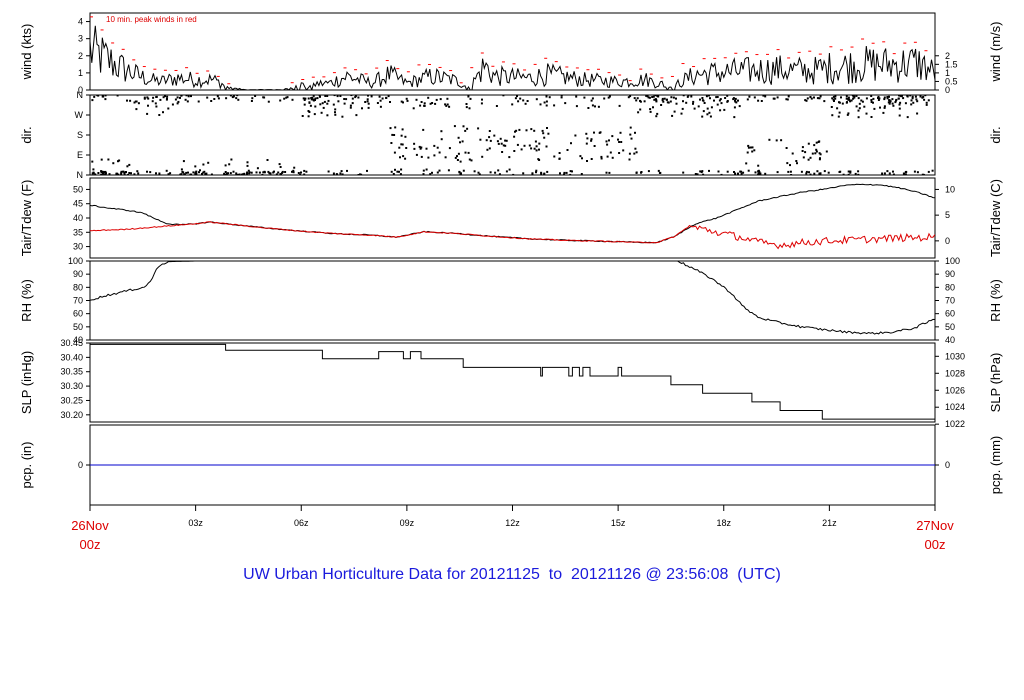 The width and height of the screenshot is (1024, 700). Describe the element at coordinates (71, 400) in the screenshot. I see `slp-left-tick-label: 30.25` at that location.